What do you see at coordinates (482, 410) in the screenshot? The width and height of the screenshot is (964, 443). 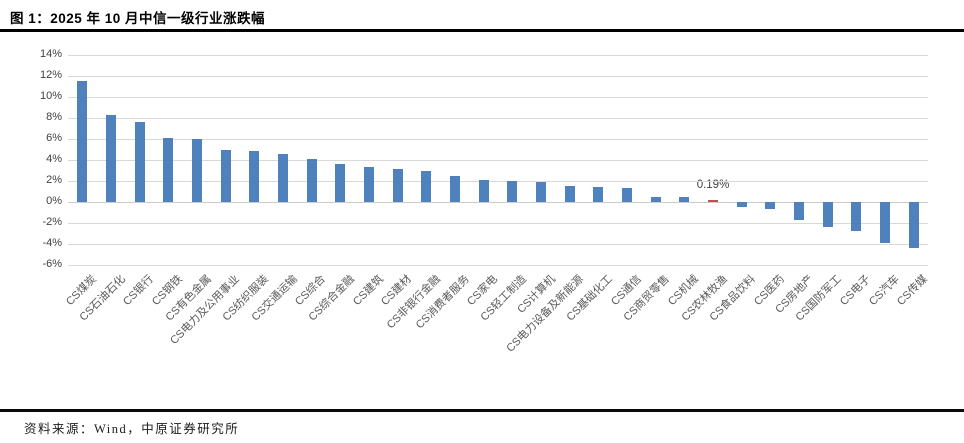 I see `footer-divider-line` at bounding box center [482, 410].